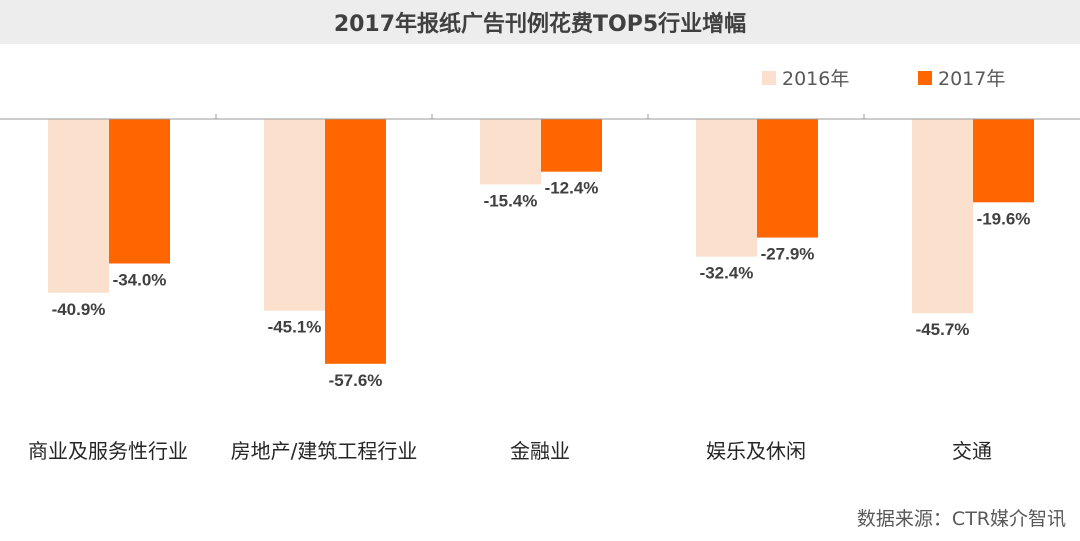 The image size is (1080, 541). What do you see at coordinates (972, 451) in the screenshot?
I see `category-label: 交通` at bounding box center [972, 451].